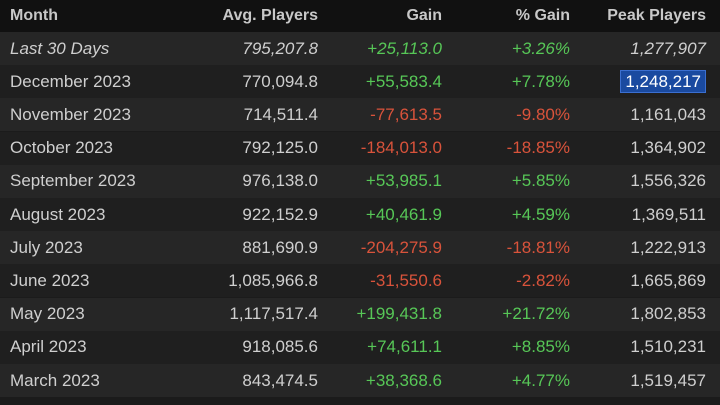 The height and width of the screenshot is (405, 720). I want to click on month-cell: June 2023, so click(50, 280).